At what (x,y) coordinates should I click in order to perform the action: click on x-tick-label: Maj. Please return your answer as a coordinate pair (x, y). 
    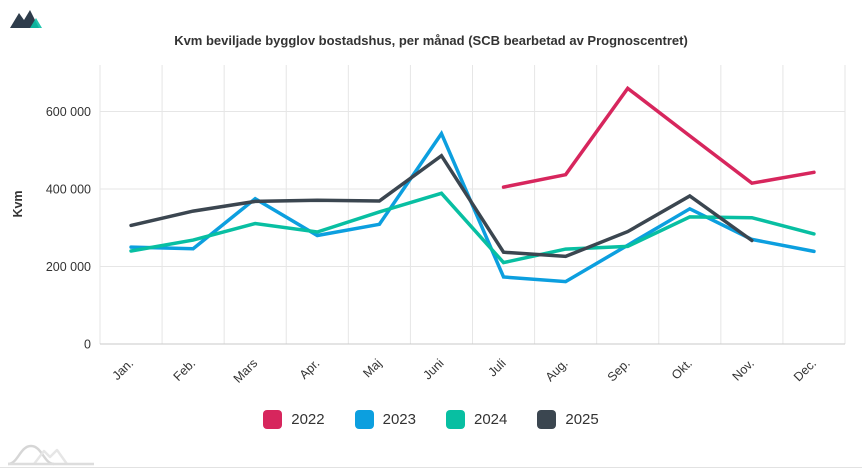
    Looking at the image, I should click on (372, 368).